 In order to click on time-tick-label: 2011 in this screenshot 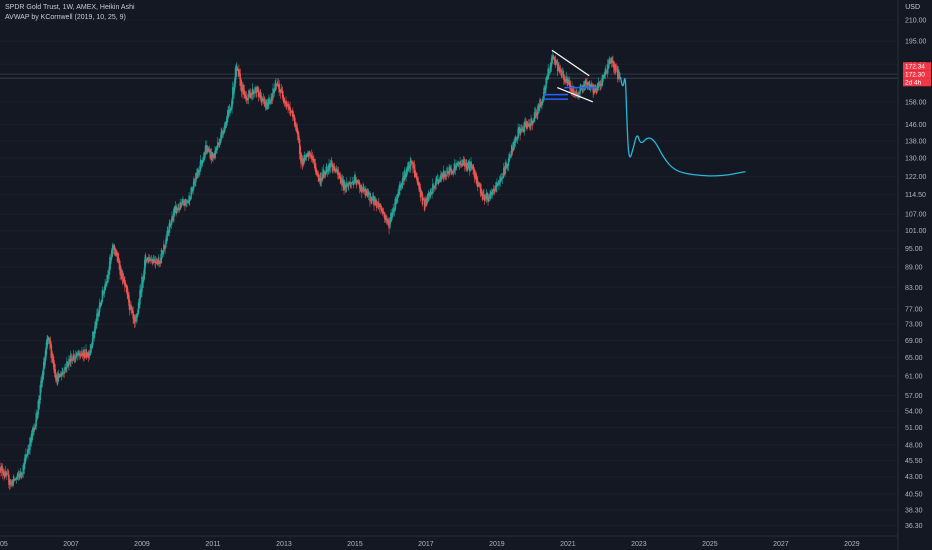, I will do `click(212, 544)`.